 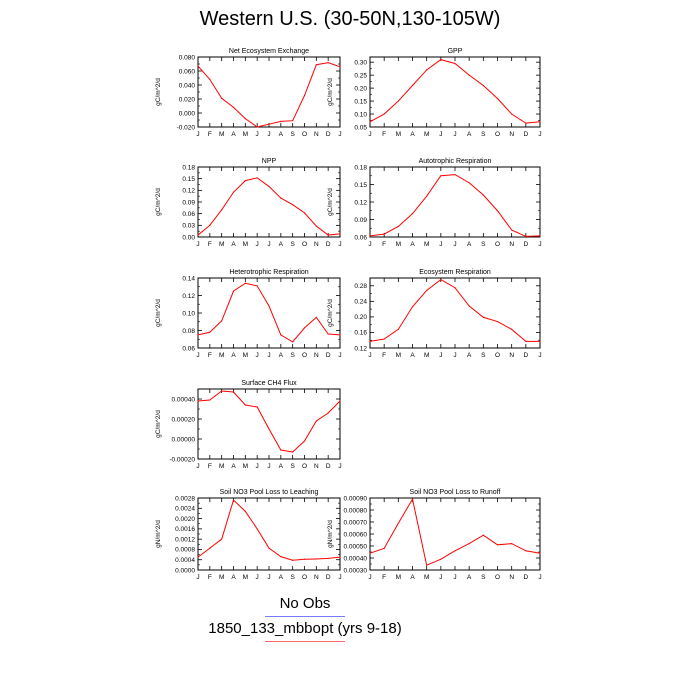 I want to click on x-tick-label: F, so click(x=384, y=355).